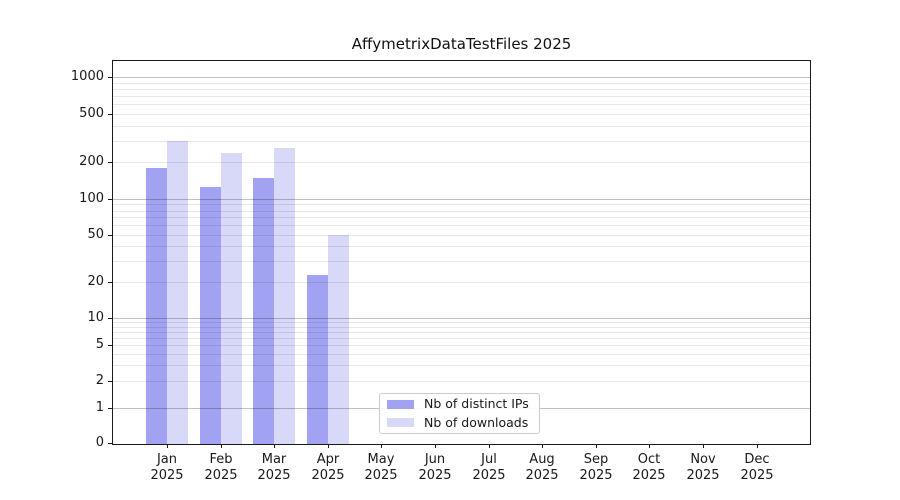  I want to click on y-tick-label: 200, so click(91, 161).